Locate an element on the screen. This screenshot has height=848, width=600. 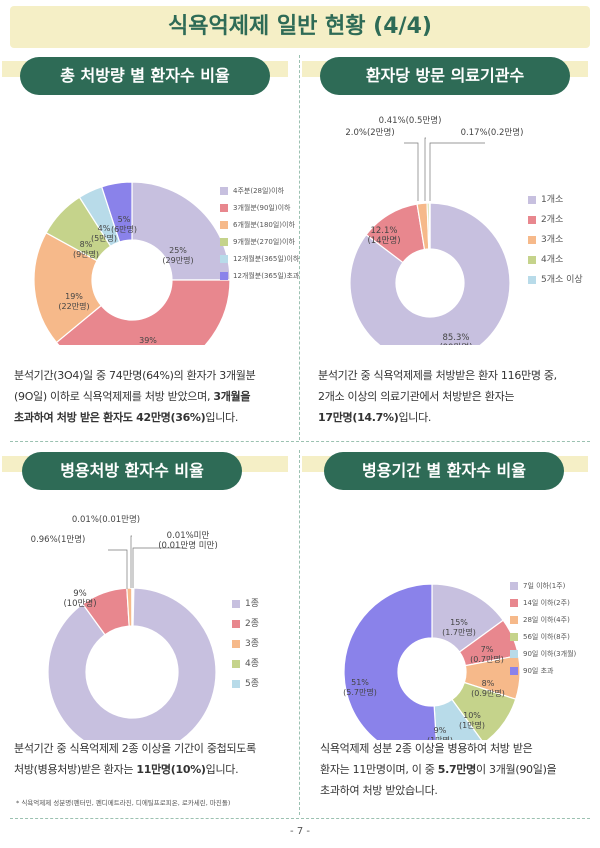
description-emphasis: 11만명(10%) is located at coordinates (171, 769).